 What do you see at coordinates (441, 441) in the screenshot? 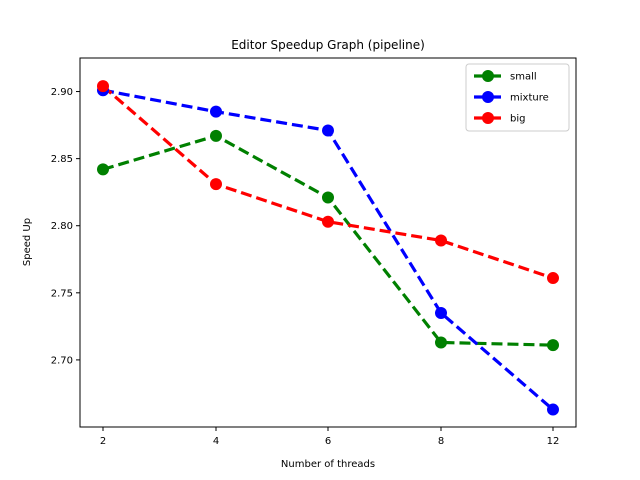
I see `x-tick-label: 8` at bounding box center [441, 441].